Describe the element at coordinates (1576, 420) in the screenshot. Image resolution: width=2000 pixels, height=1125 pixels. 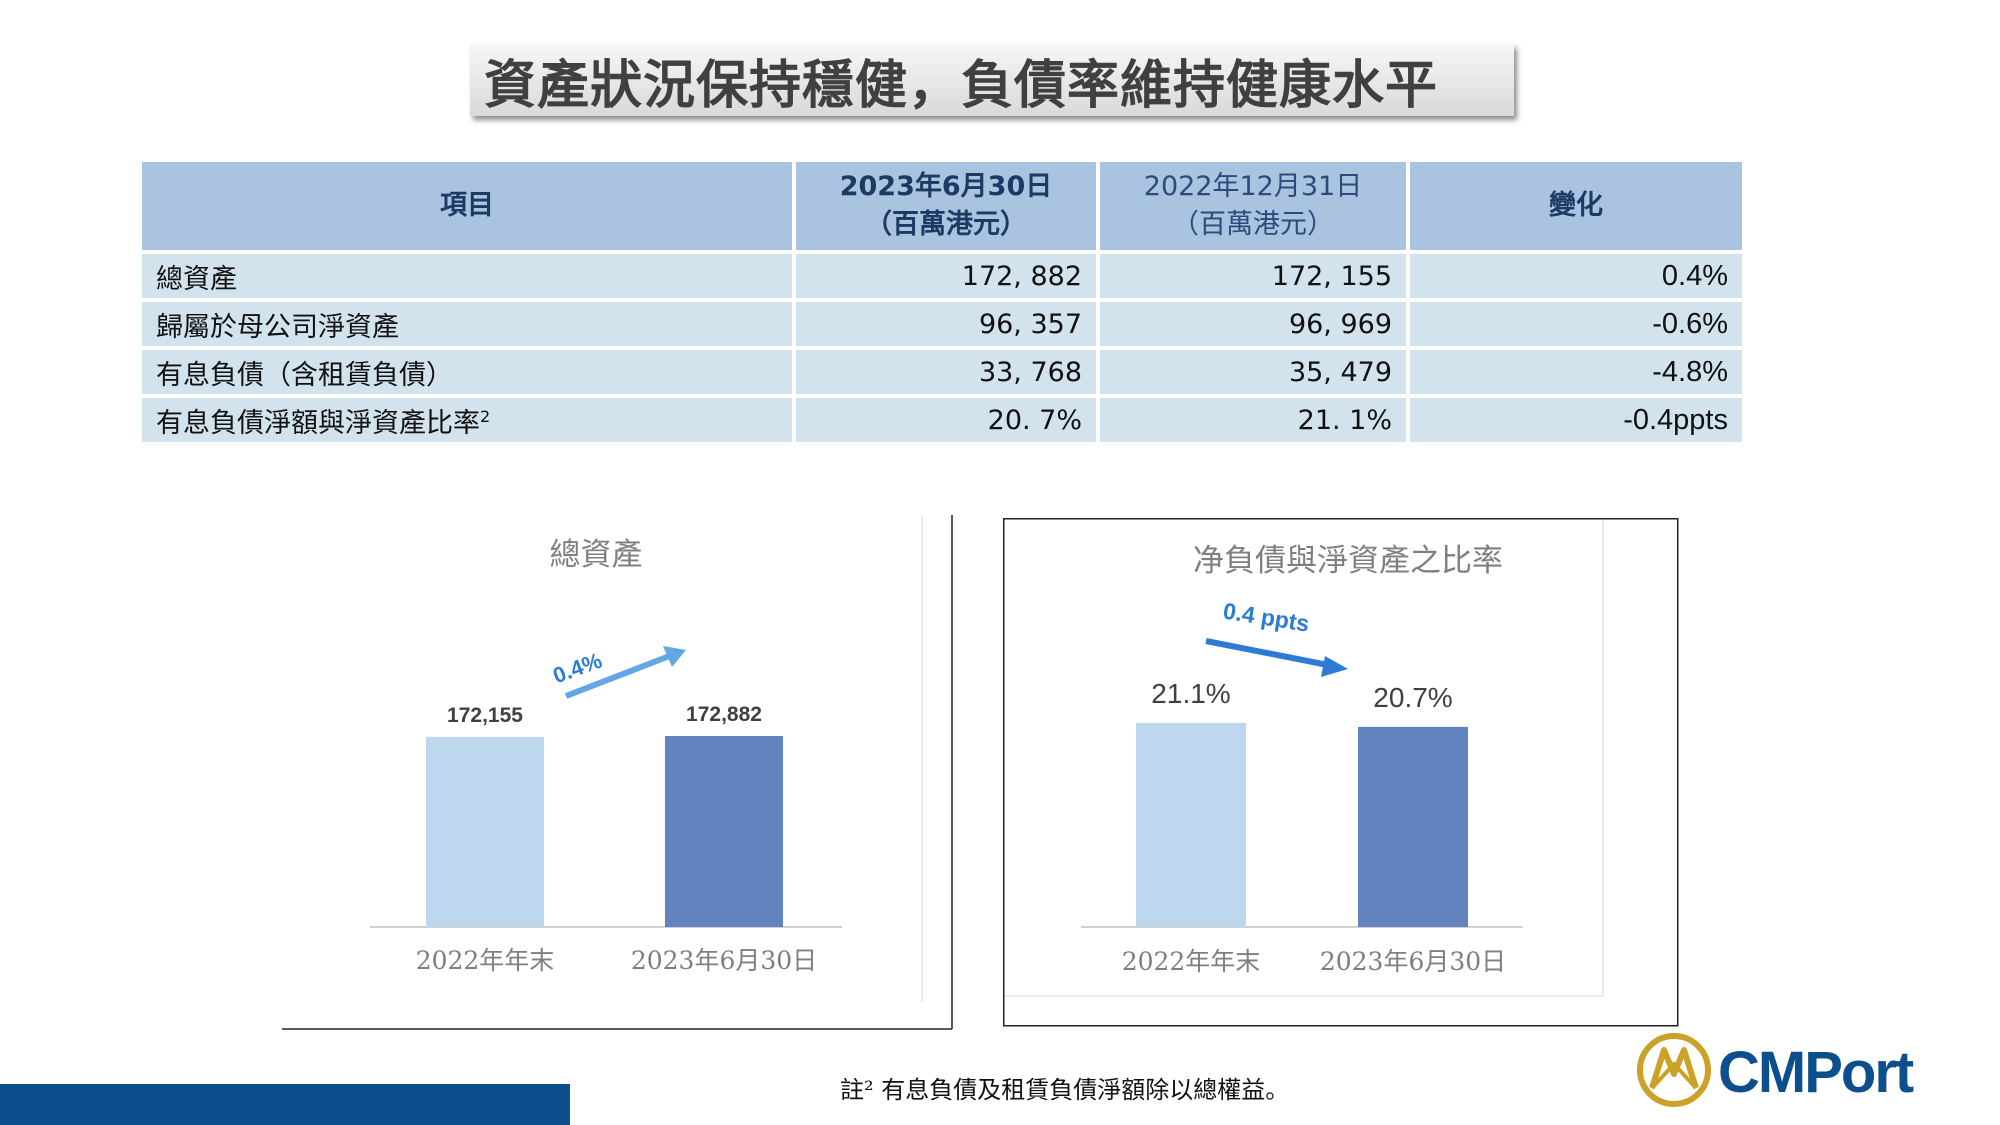
I see `row-change: -0.4ppts` at that location.